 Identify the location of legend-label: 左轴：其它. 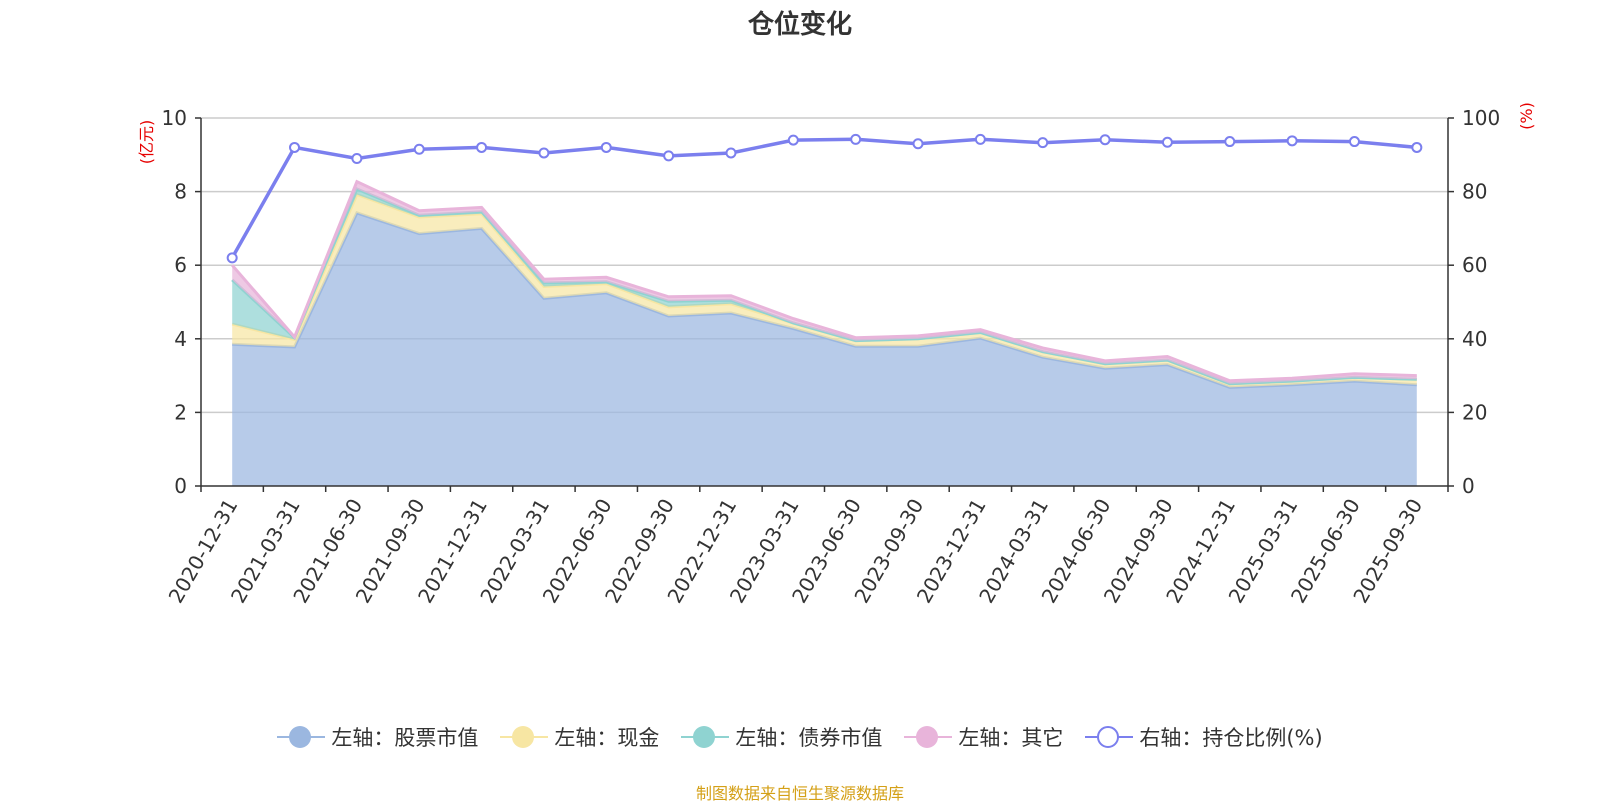
(1011, 738).